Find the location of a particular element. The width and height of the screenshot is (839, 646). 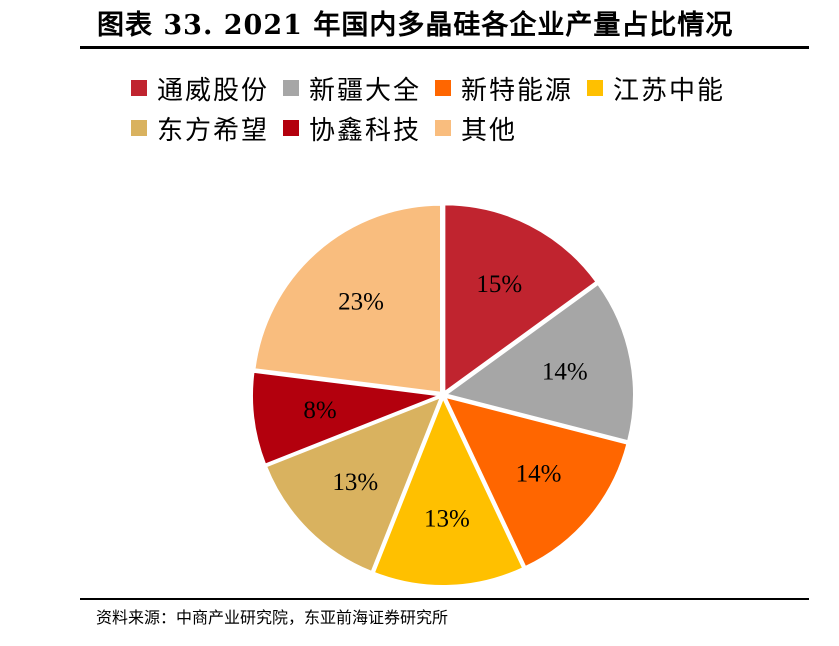

legend-row-1: 通威股份 新疆大全 新特能源 江苏中能 is located at coordinates (461, 88).